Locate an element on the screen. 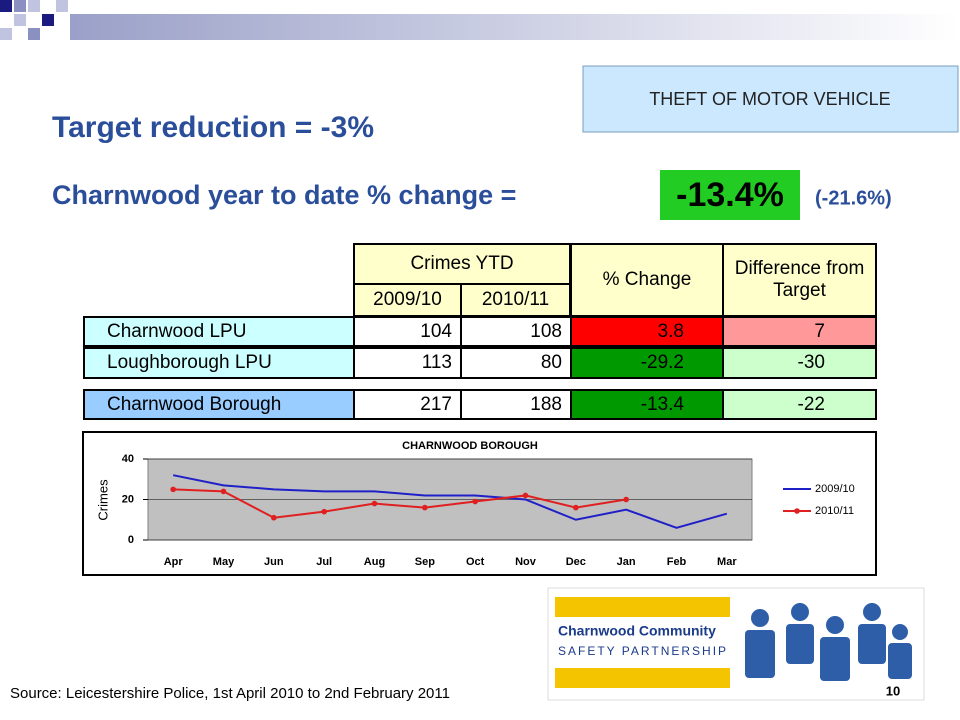 The width and height of the screenshot is (960, 720). y-tick-label: 40 is located at coordinates (128, 459).